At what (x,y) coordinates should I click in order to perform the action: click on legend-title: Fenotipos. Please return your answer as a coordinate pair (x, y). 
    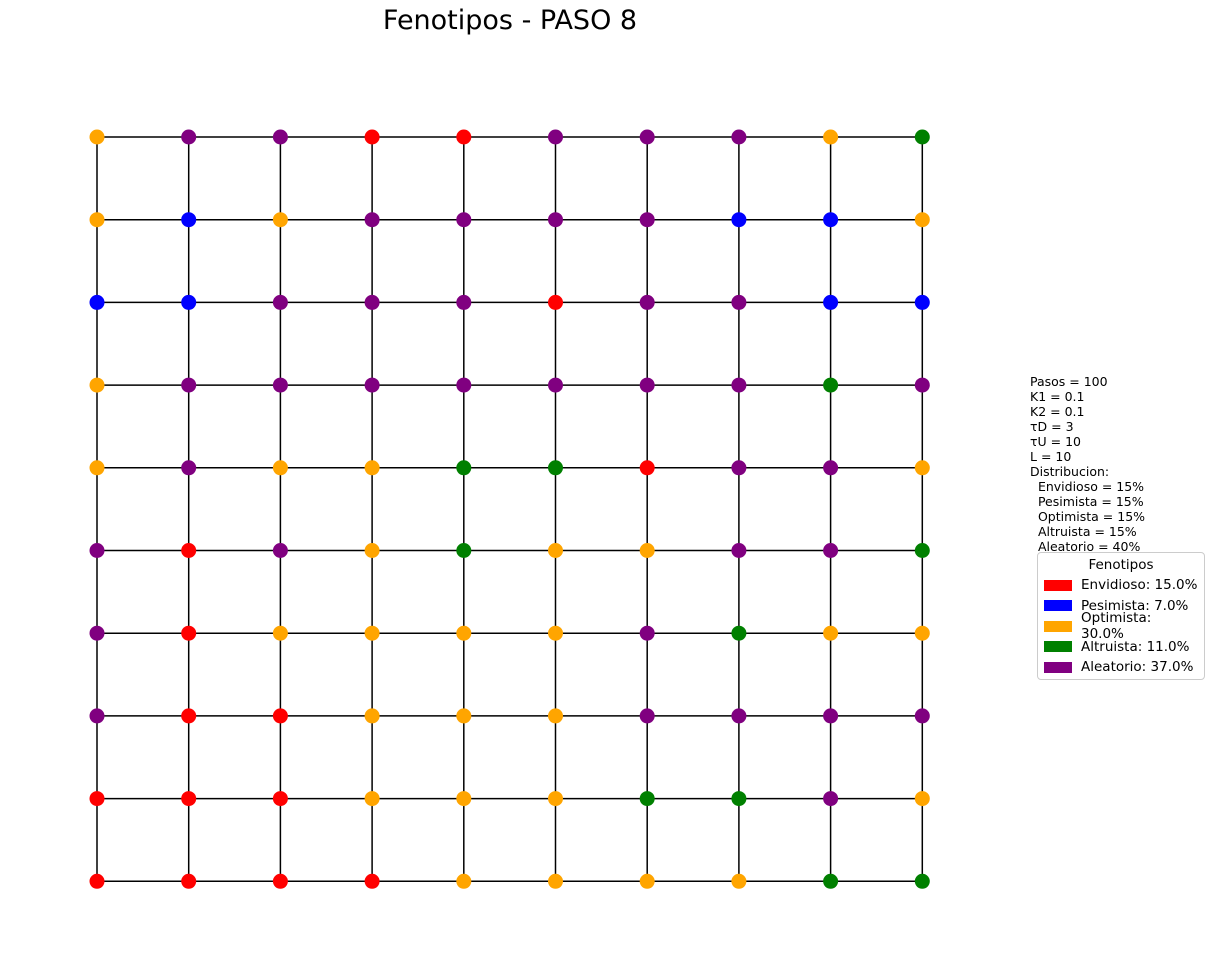
    Looking at the image, I should click on (1121, 565).